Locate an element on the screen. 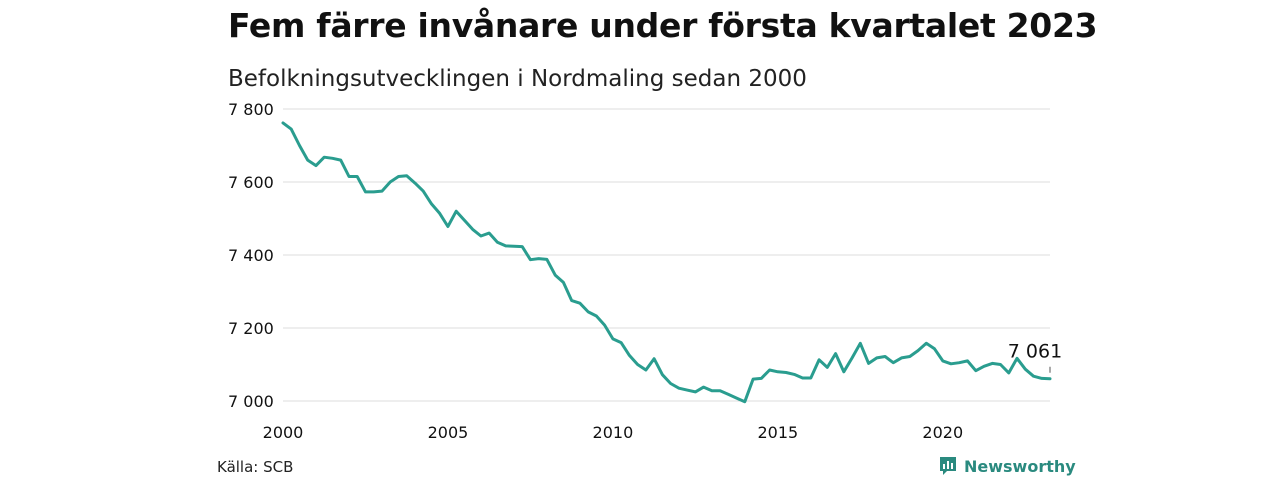 This screenshot has height=480, width=1280. brand-name: Newsworthy is located at coordinates (1020, 466).